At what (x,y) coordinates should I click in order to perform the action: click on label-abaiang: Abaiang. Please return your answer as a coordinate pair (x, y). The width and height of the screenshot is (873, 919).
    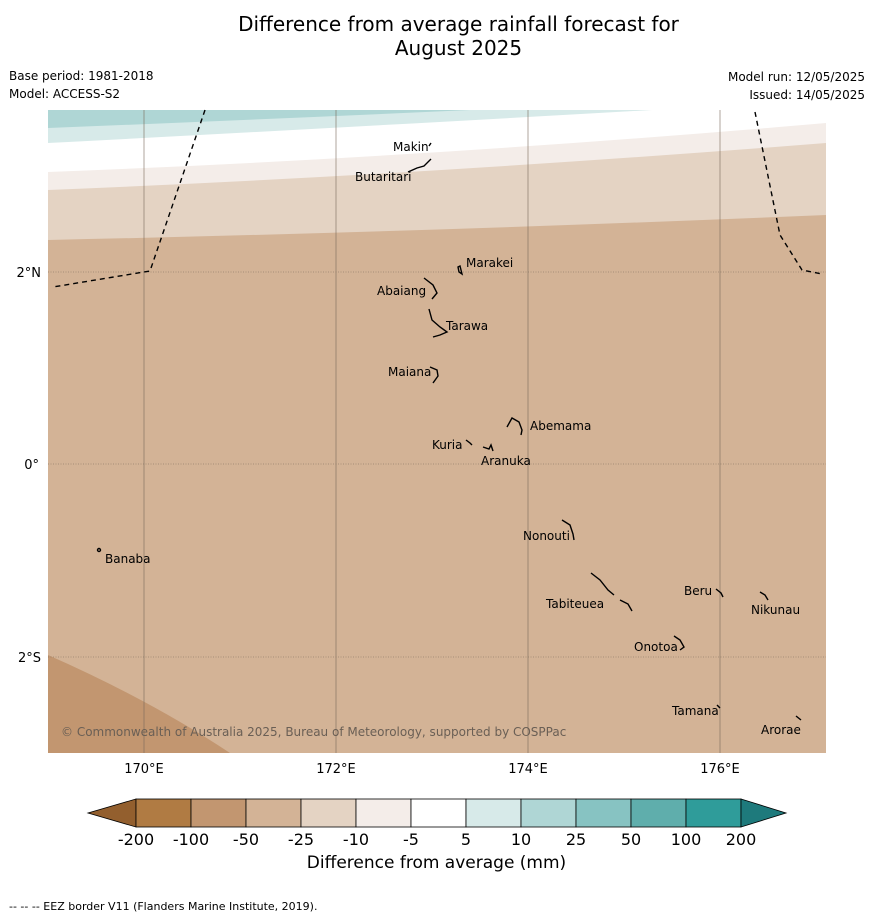
    Looking at the image, I should click on (401, 291).